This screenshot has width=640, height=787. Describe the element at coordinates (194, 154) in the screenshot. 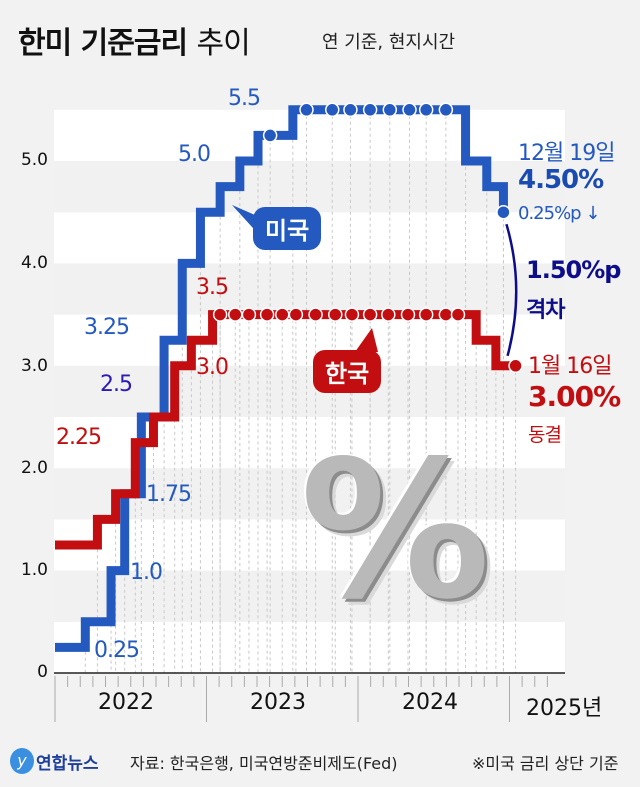

I see `us-label-5.0: 5.0` at that location.